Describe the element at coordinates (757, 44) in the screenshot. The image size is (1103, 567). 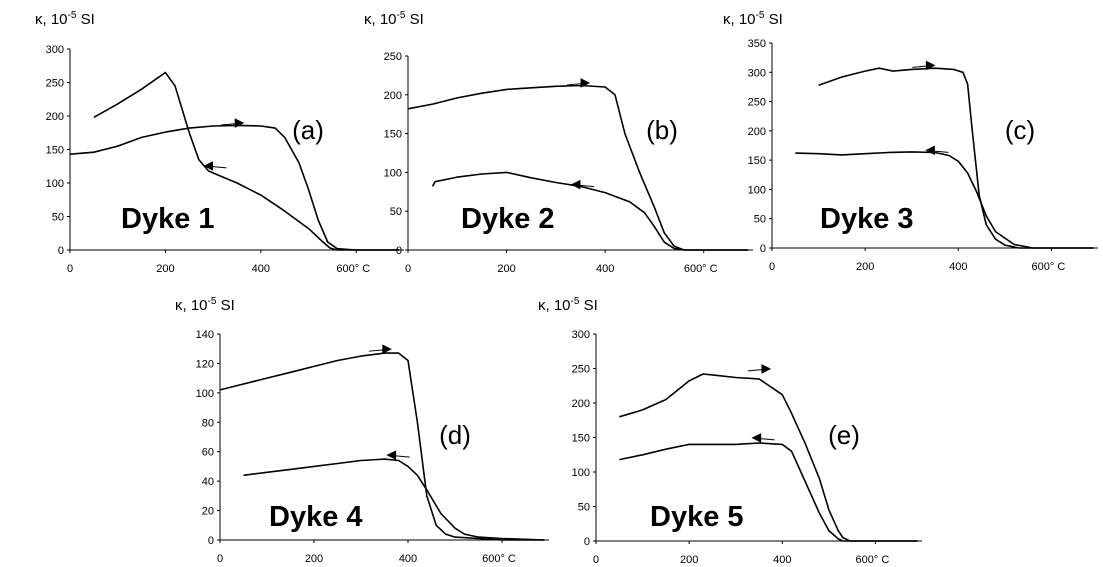
I see `y-tick-label: 350` at that location.